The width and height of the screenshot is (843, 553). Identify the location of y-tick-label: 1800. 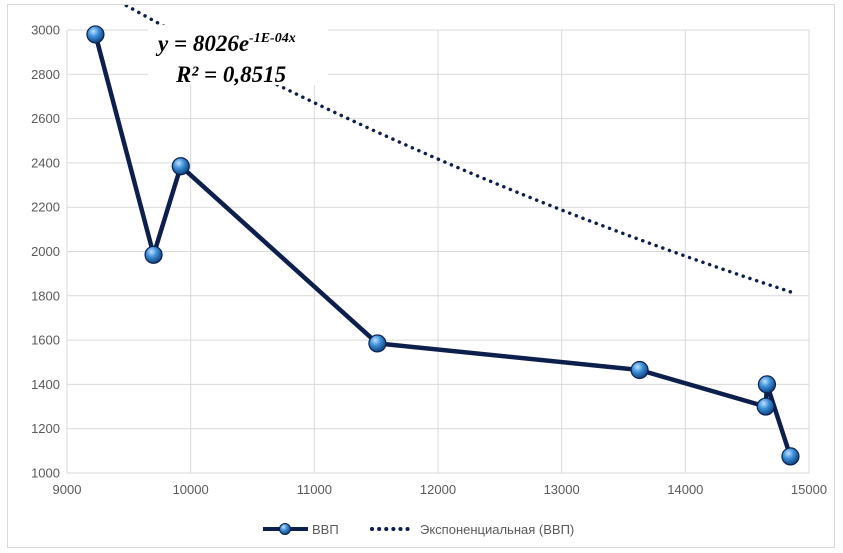
(45, 295).